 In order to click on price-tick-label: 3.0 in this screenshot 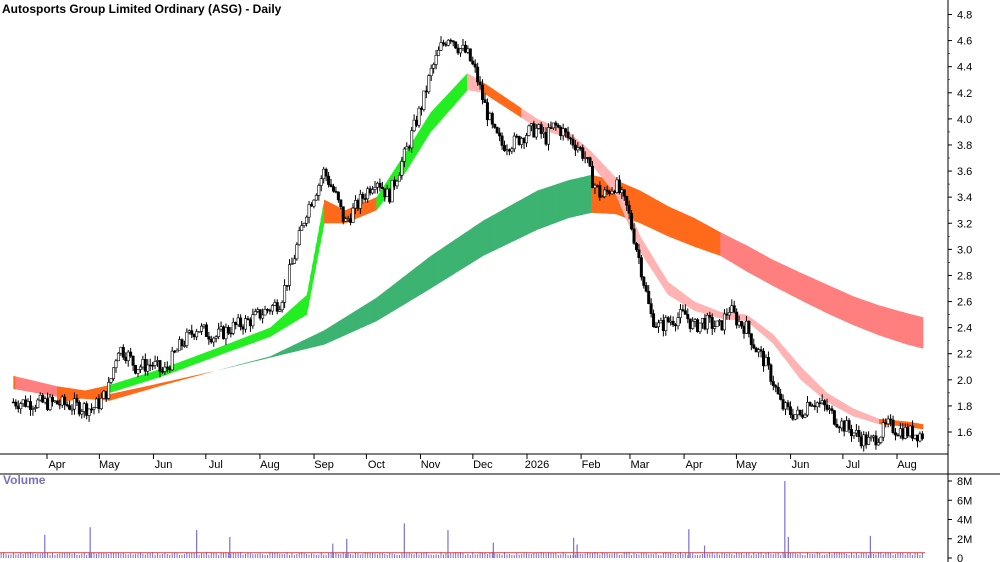, I will do `click(964, 250)`.